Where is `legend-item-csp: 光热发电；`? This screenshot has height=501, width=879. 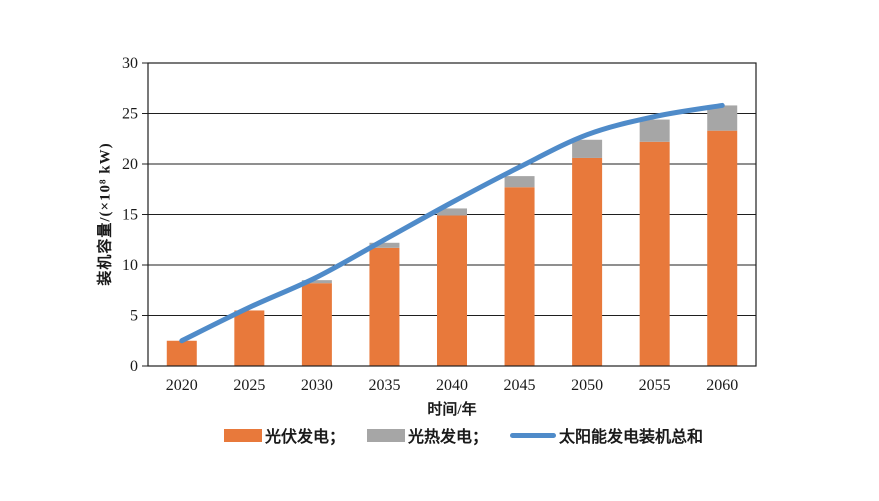
legend-item-csp: 光热发电； is located at coordinates (427, 435).